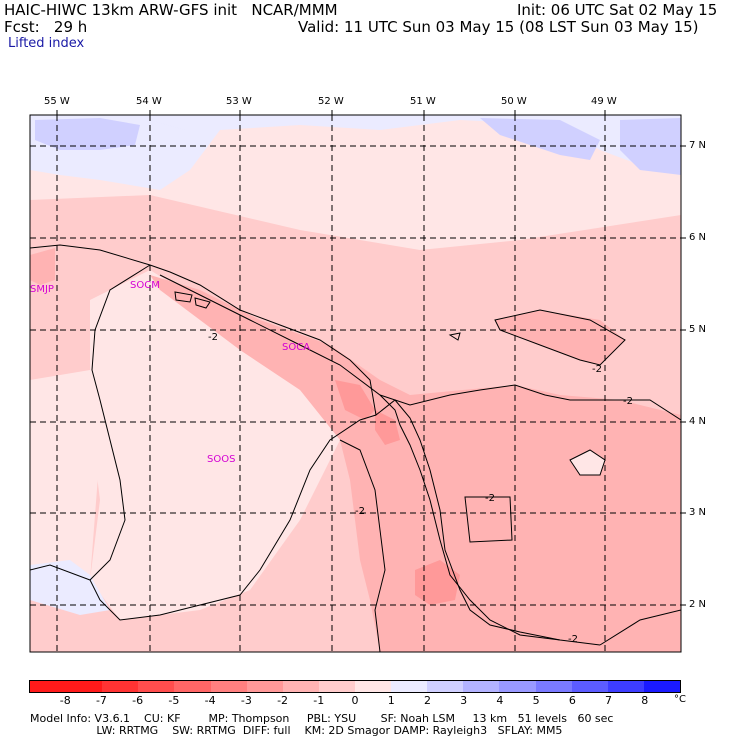  What do you see at coordinates (698, 604) in the screenshot?
I see `lat-label: 2 N` at bounding box center [698, 604].